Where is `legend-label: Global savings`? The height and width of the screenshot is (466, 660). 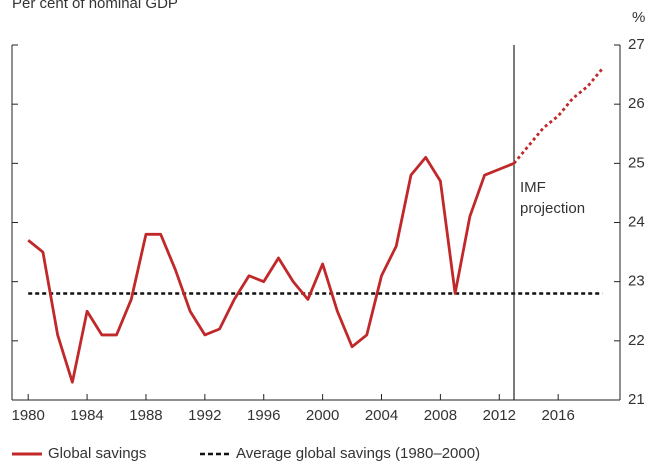 legend-label: Global savings is located at coordinates (97, 453).